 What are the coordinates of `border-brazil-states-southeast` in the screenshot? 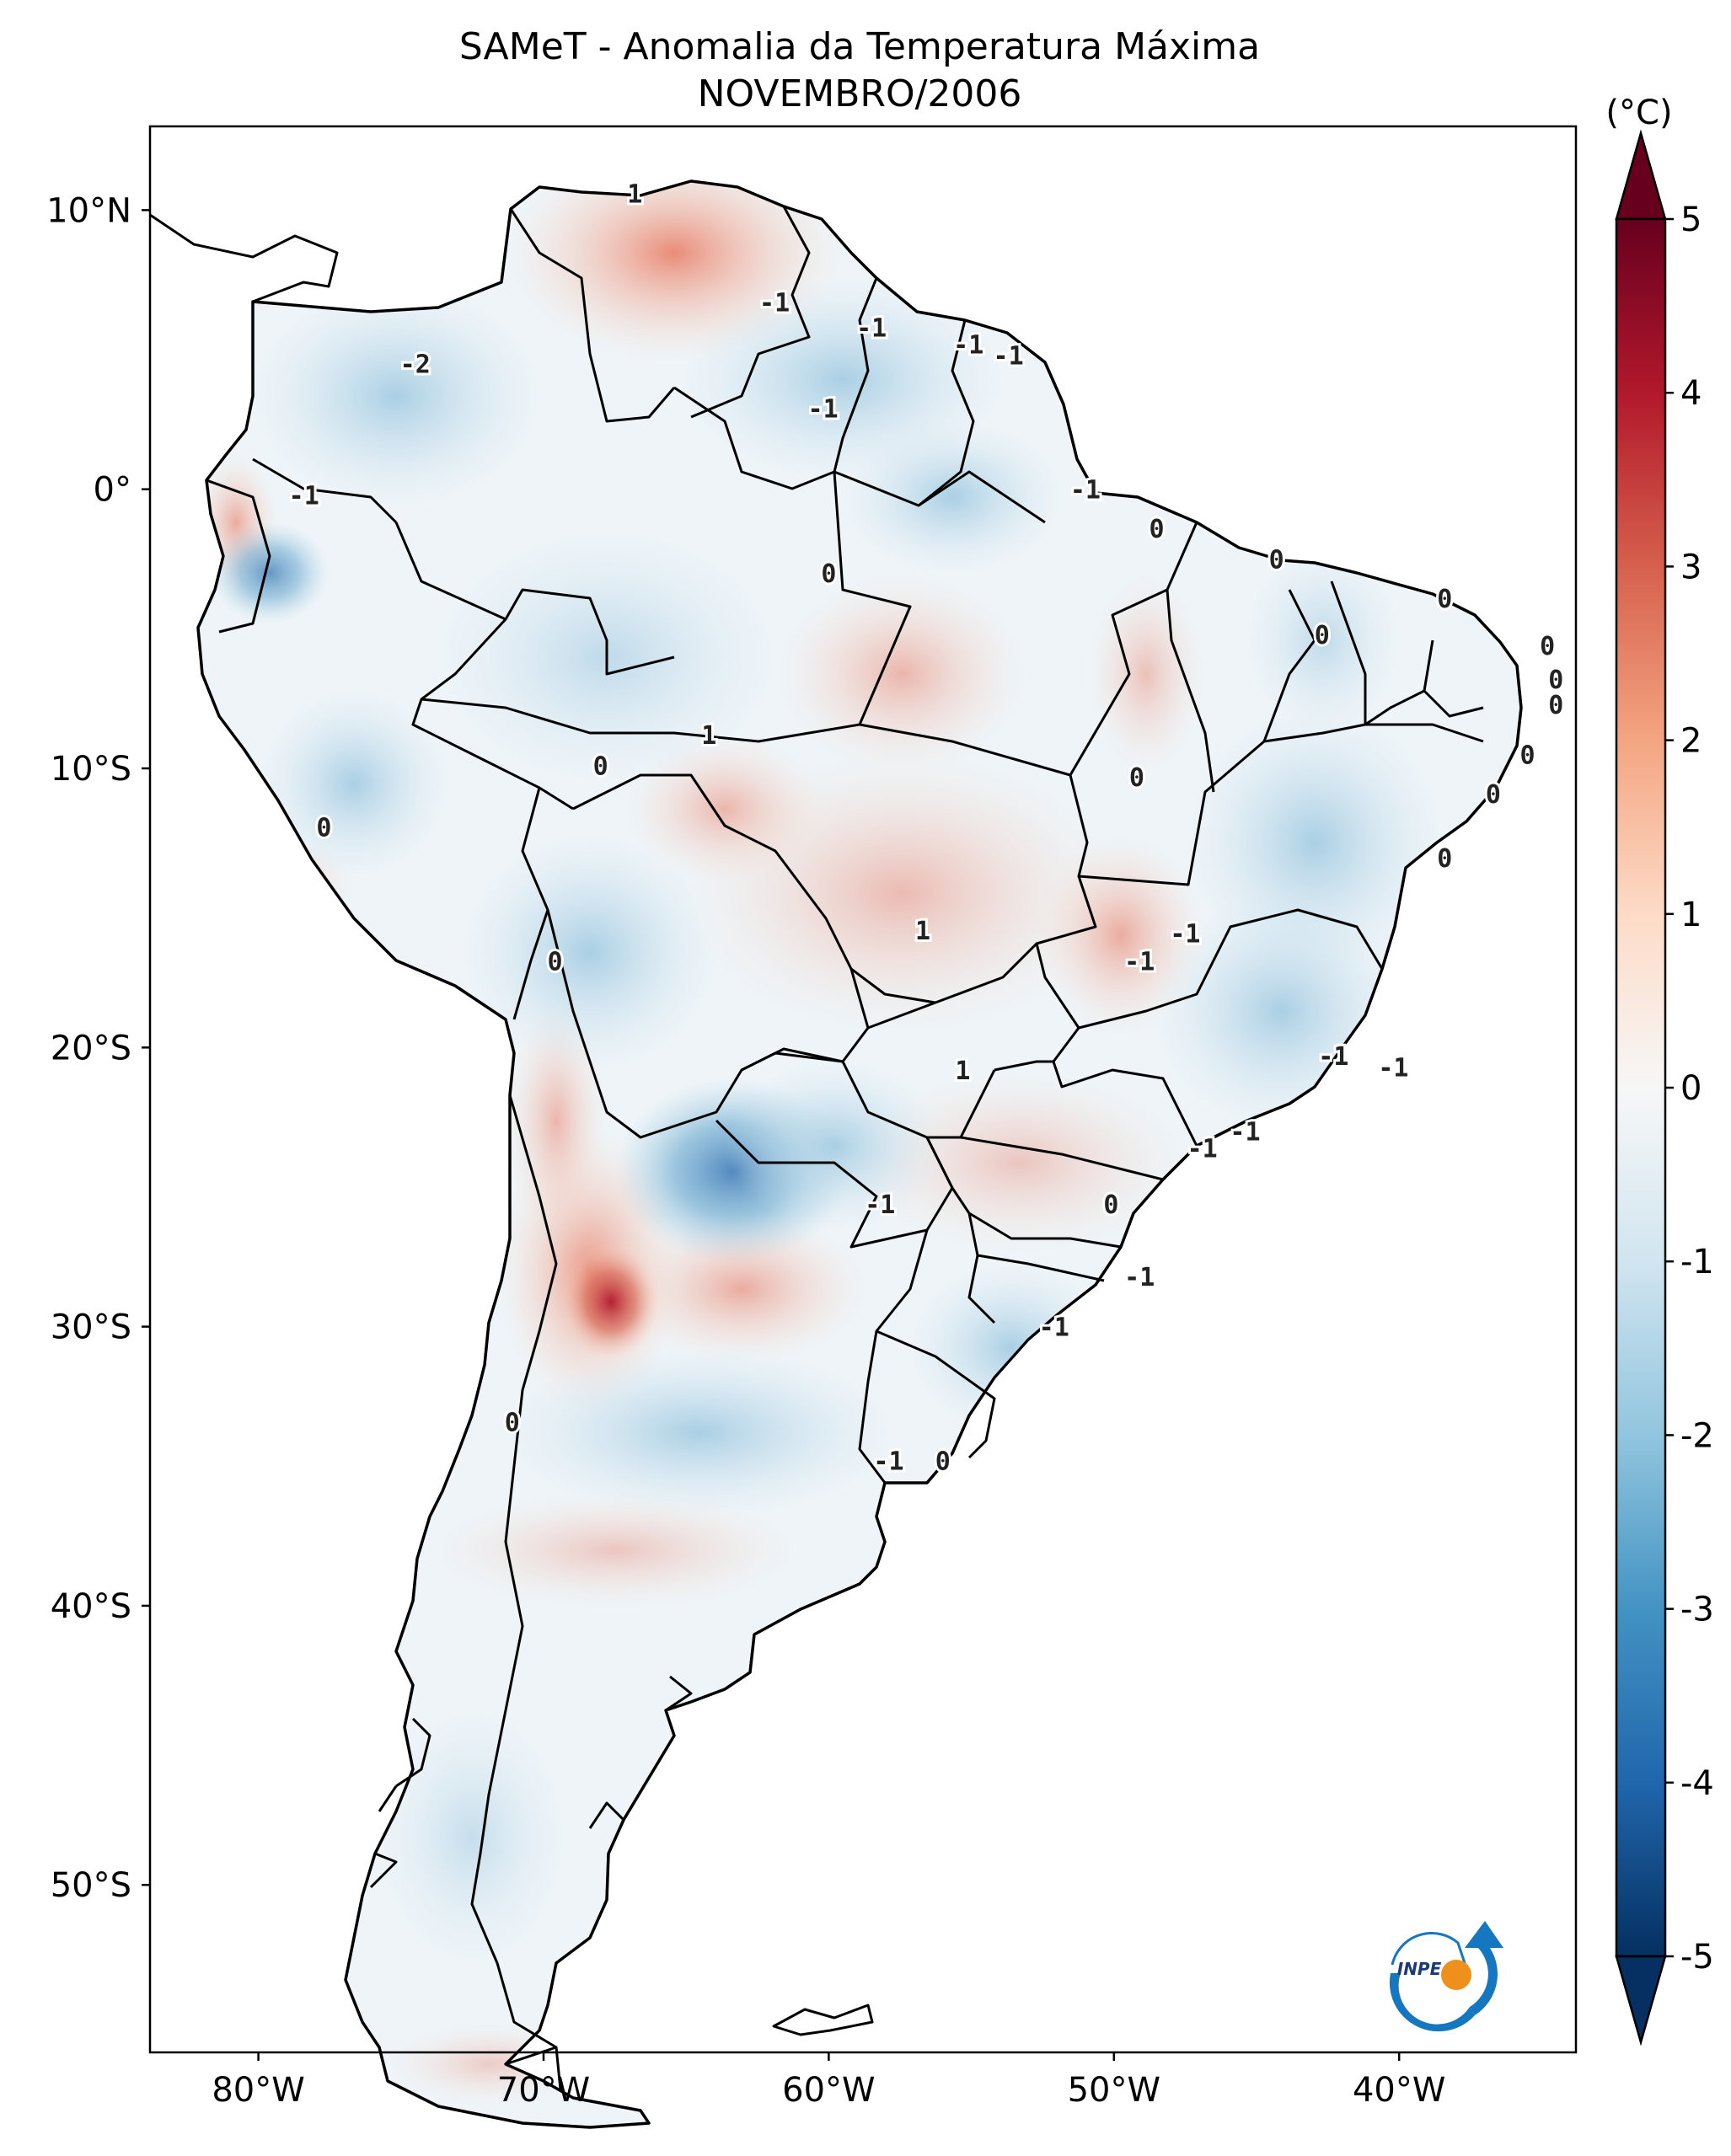 It's located at (1044, 1196).